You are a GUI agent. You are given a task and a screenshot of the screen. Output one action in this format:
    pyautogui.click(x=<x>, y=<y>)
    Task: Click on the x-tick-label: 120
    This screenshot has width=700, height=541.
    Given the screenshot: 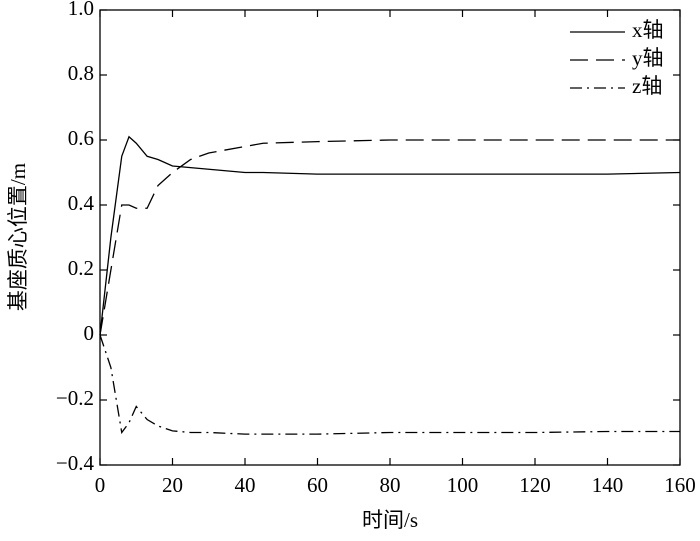 What is the action you would take?
    pyautogui.click(x=535, y=485)
    